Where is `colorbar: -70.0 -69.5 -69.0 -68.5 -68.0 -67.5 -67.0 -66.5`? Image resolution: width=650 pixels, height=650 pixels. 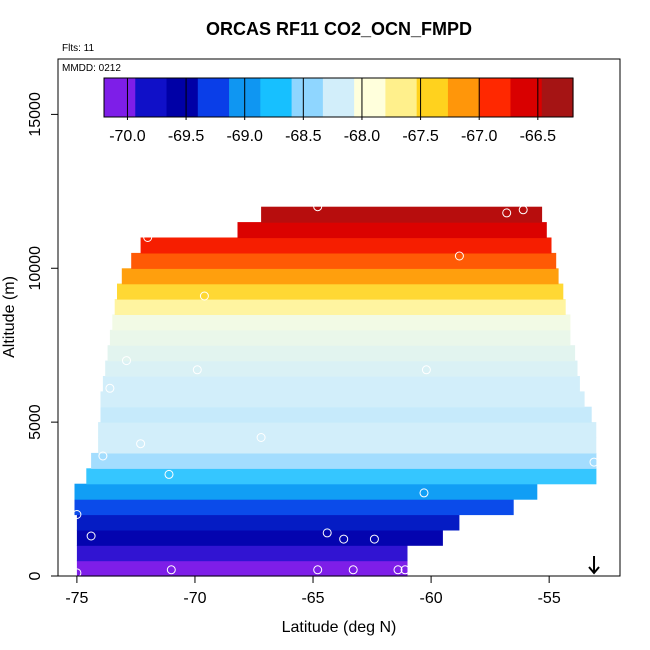 colorbar: -70.0 -69.5 -69.0 -68.5 -68.0 -67.5 -67.0 -66.5 is located at coordinates (338, 111).